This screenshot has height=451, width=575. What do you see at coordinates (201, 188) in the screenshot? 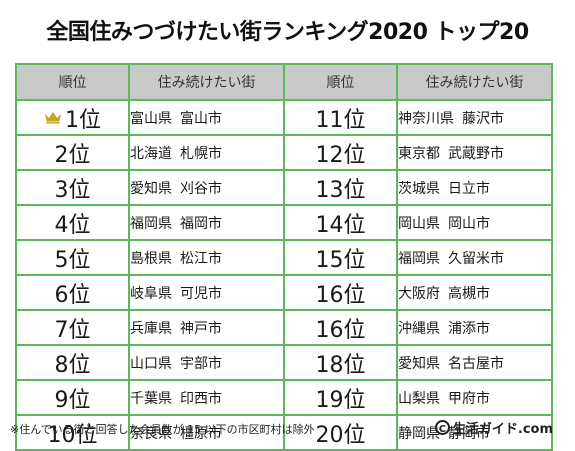
I see `city-name: 刈谷市` at bounding box center [201, 188].